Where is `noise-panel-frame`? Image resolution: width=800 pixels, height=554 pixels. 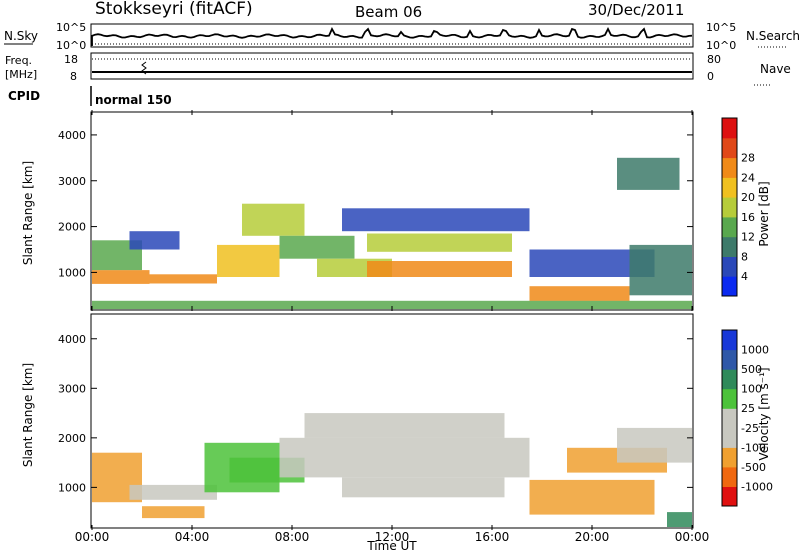
noise-panel-frame is located at coordinates (392, 35).